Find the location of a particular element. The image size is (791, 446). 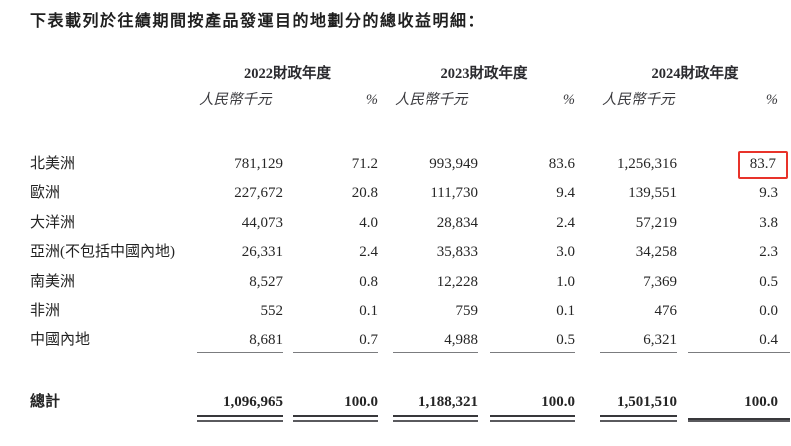

year-header-2022: 2022財政年度 is located at coordinates (287, 74).